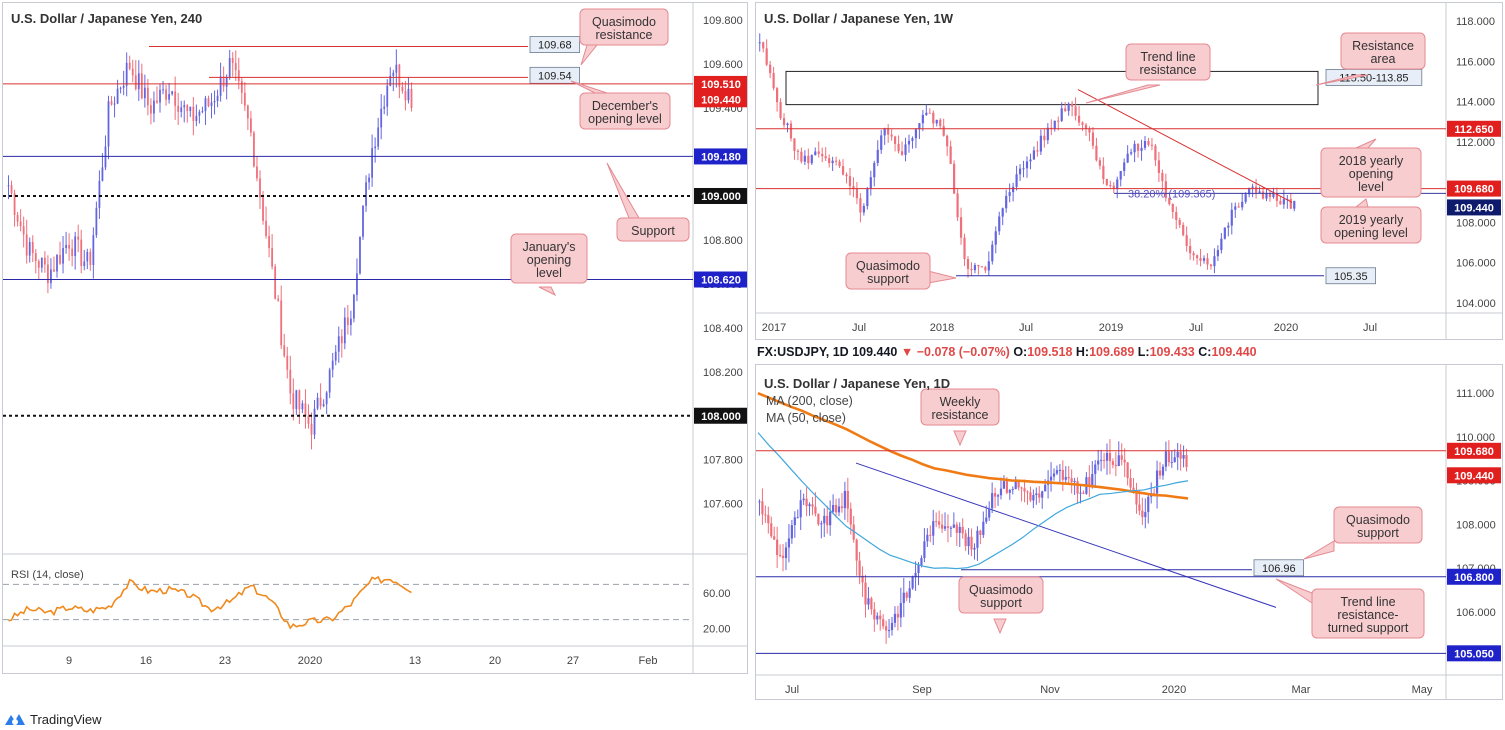  Describe the element at coordinates (225, 661) in the screenshot. I see `h4-x-tick: 23` at that location.